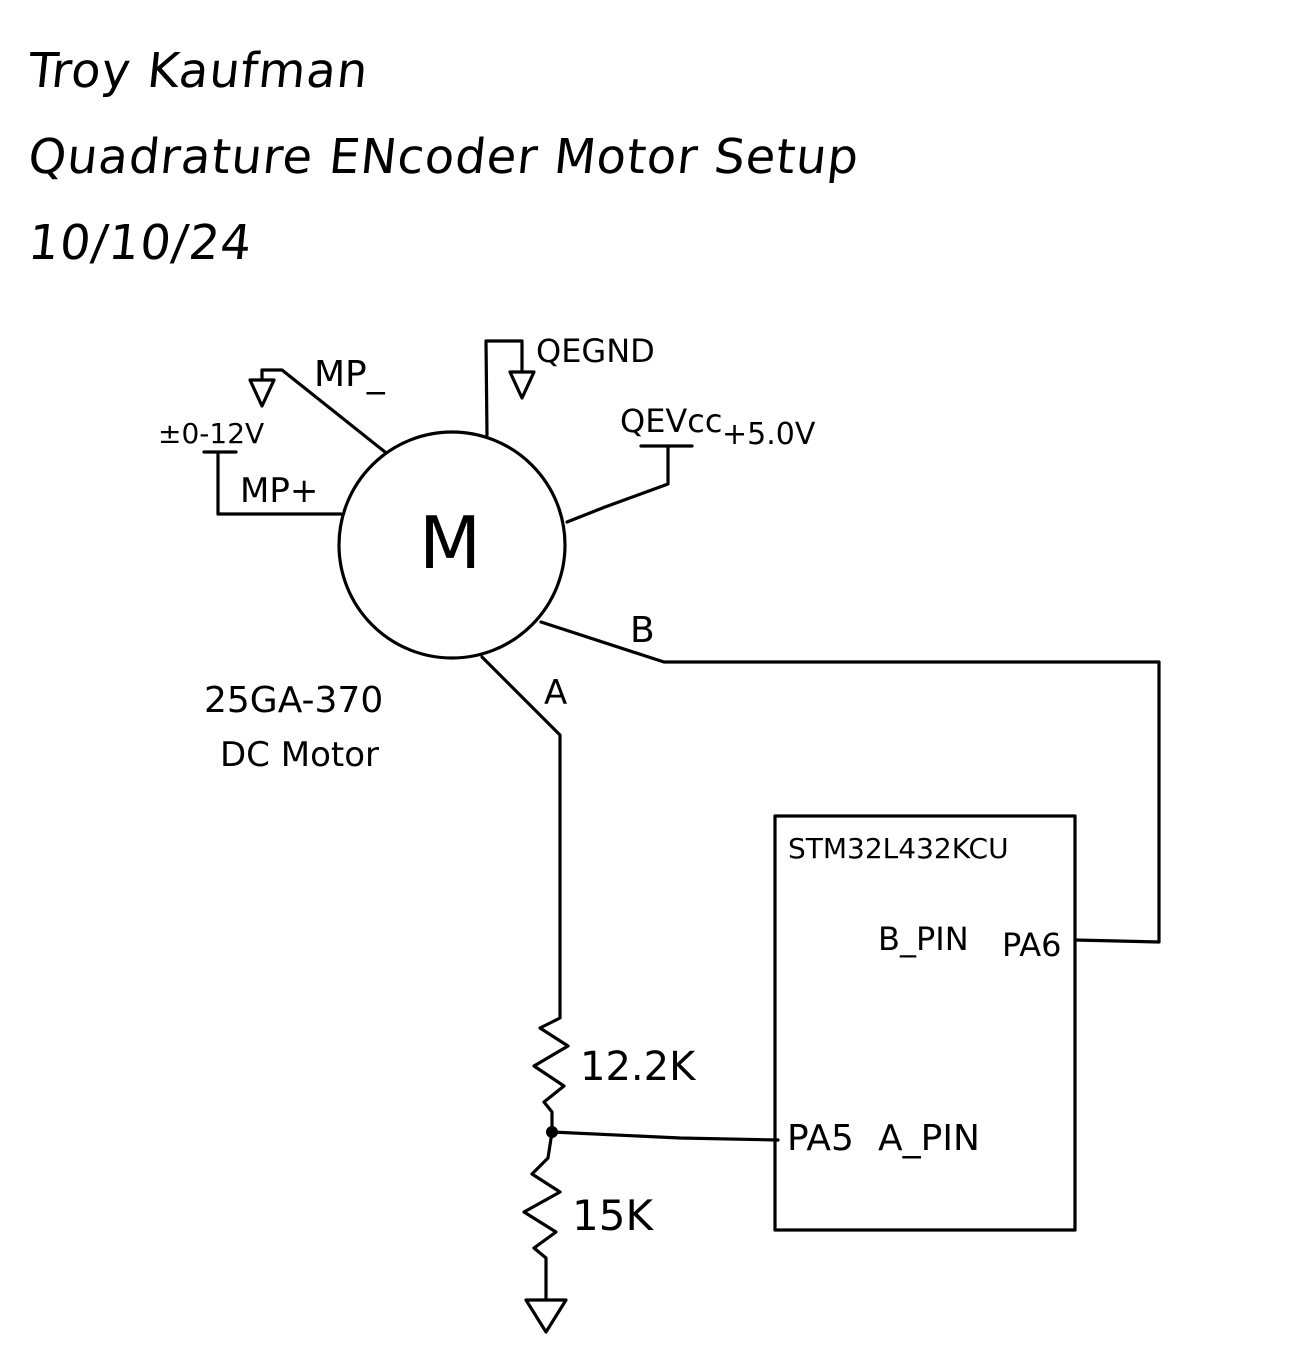 Image resolution: width=1305 pixels, height=1353 pixels. I want to click on wire-channel-b, so click(850, 782).